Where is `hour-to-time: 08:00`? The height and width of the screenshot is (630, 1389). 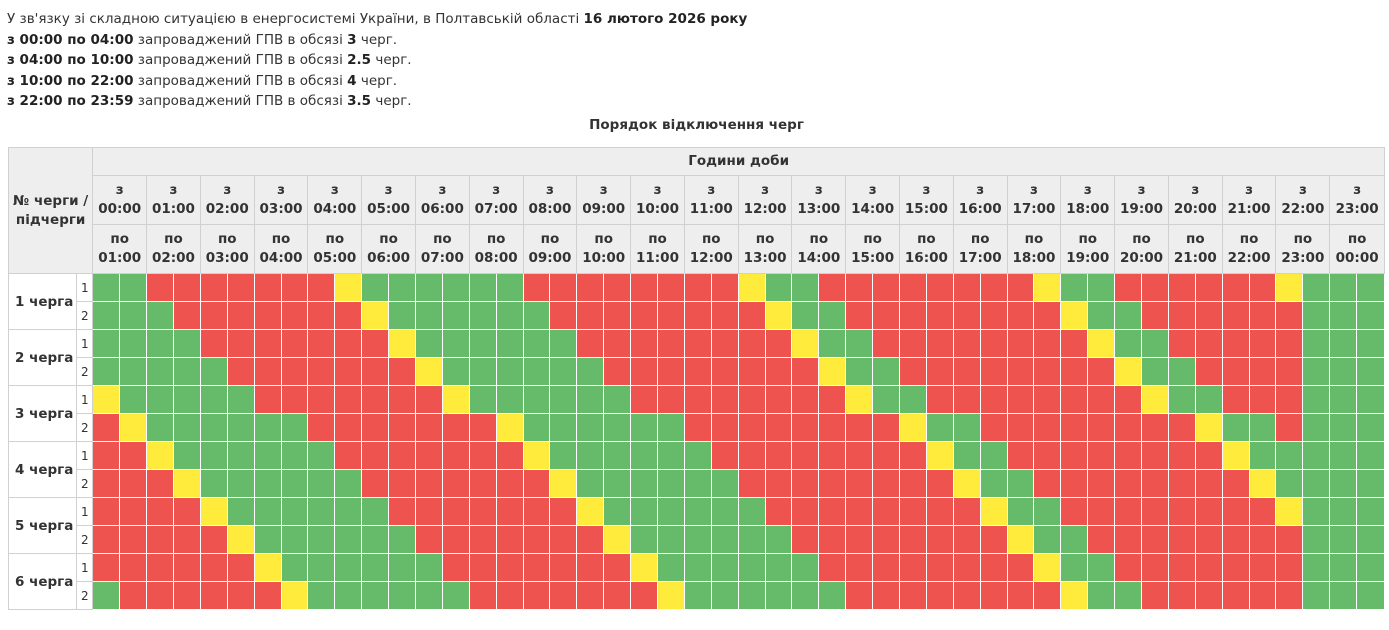
hour-to-time: 08:00 is located at coordinates (496, 258).